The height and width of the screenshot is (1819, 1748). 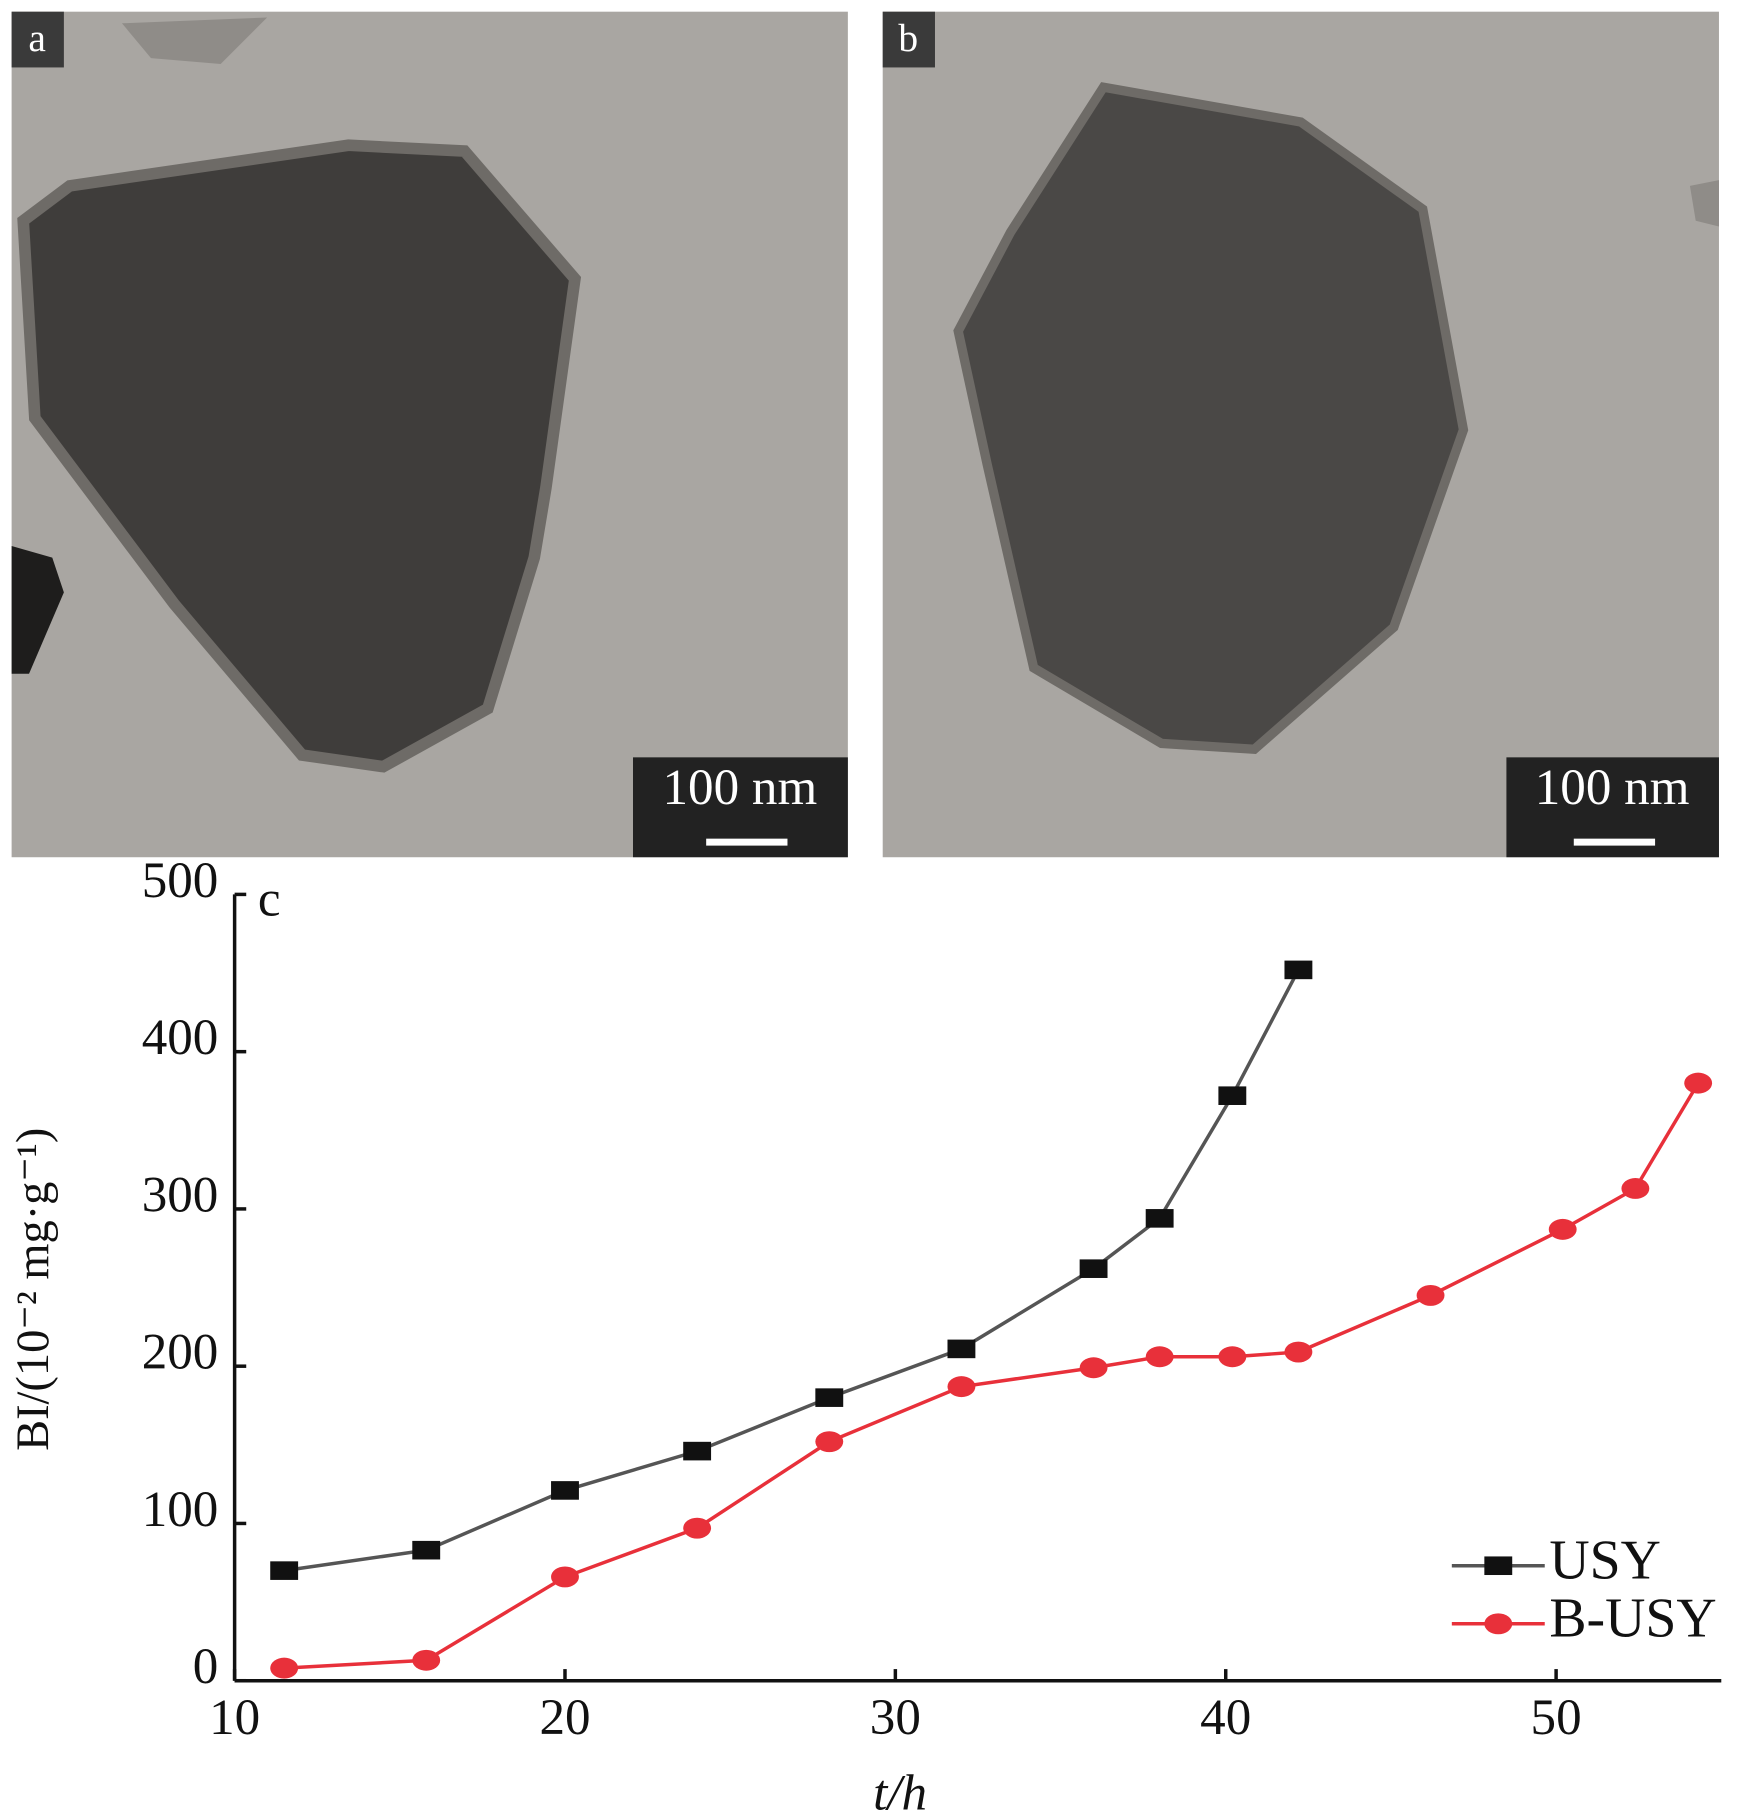 I want to click on y-tick-label: 500, so click(x=180, y=880).